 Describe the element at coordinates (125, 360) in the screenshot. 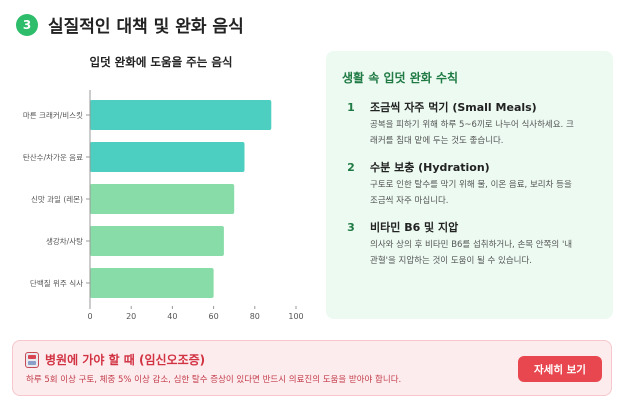

I see `alert-title: 병원에 가야 할 때 (임신오조증)` at that location.